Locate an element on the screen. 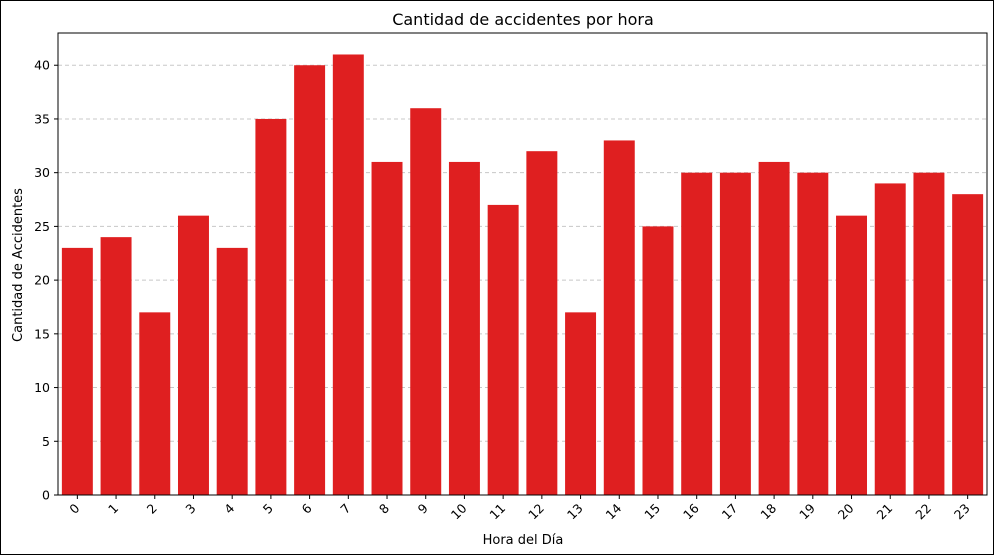 The image size is (994, 559). y-tick-label: 25 is located at coordinates (42, 226).